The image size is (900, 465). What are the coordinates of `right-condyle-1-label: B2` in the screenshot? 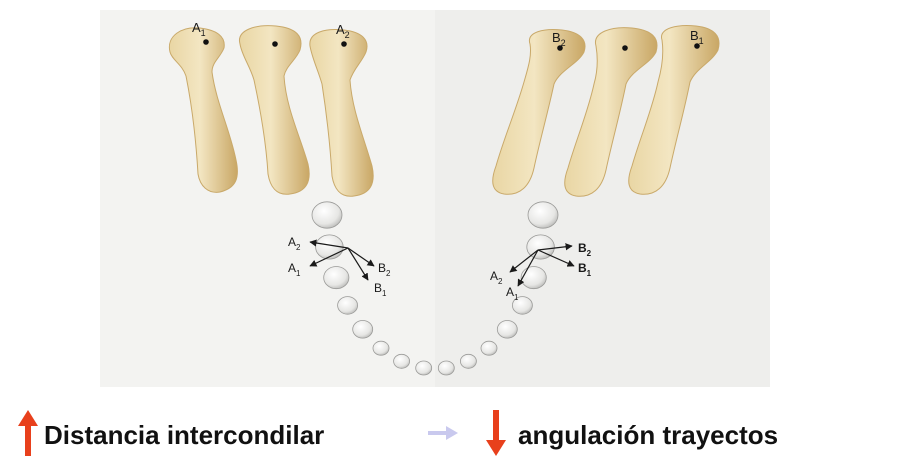 It's located at (559, 39).